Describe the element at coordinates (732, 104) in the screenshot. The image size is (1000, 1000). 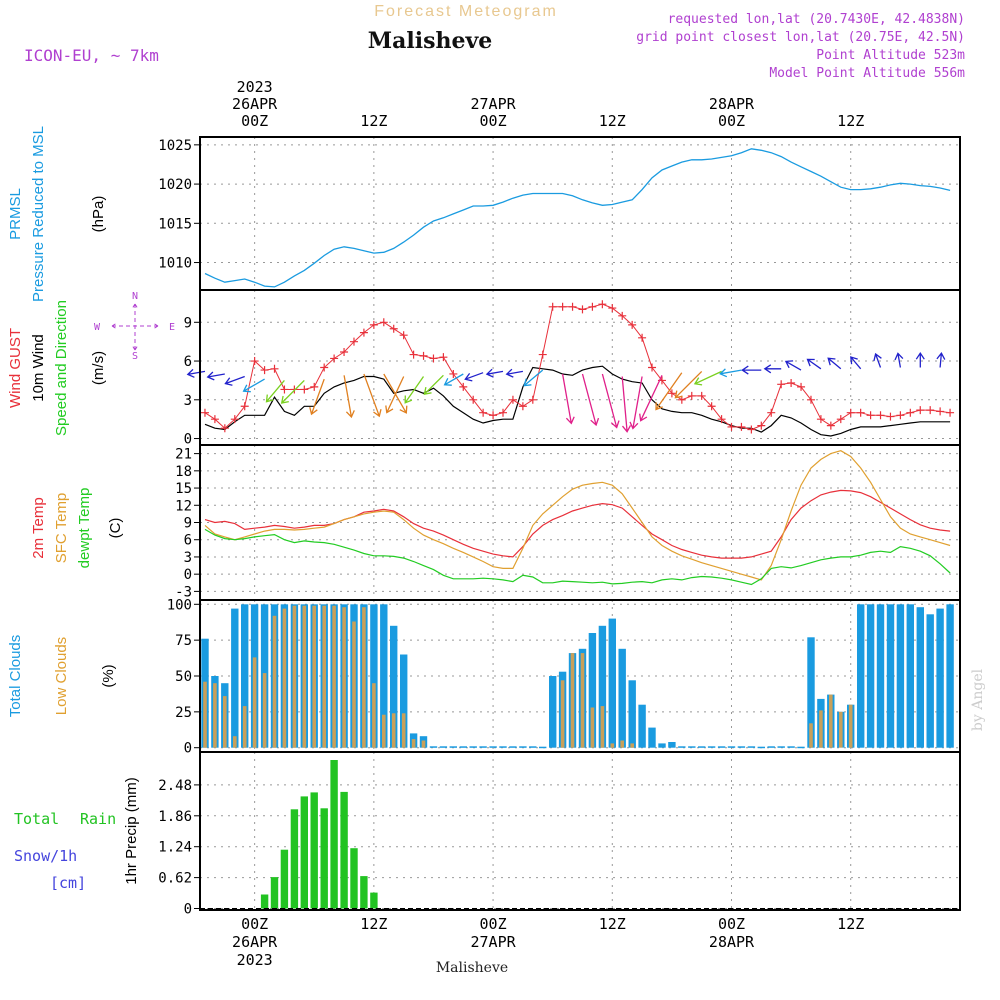
I see `top-time-label: 28APR` at that location.